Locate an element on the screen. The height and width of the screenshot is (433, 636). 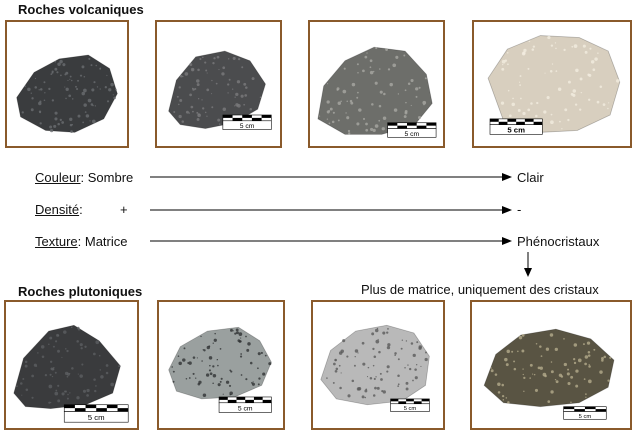
row-label-density: Densité is located at coordinates (57, 209).